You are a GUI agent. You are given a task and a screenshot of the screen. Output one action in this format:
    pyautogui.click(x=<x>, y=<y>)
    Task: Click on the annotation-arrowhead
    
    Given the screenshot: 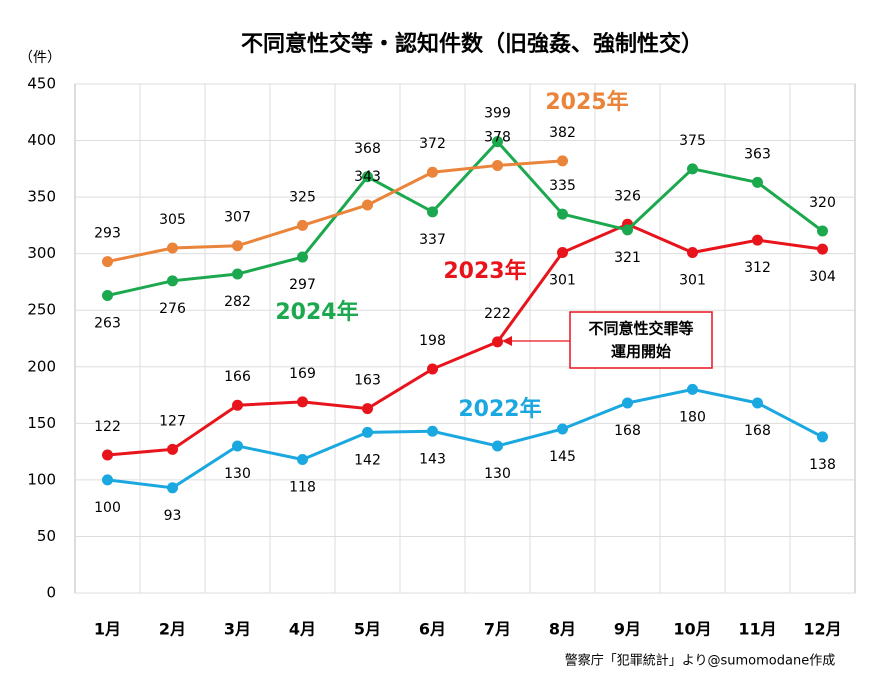 What is the action you would take?
    pyautogui.click(x=507, y=341)
    